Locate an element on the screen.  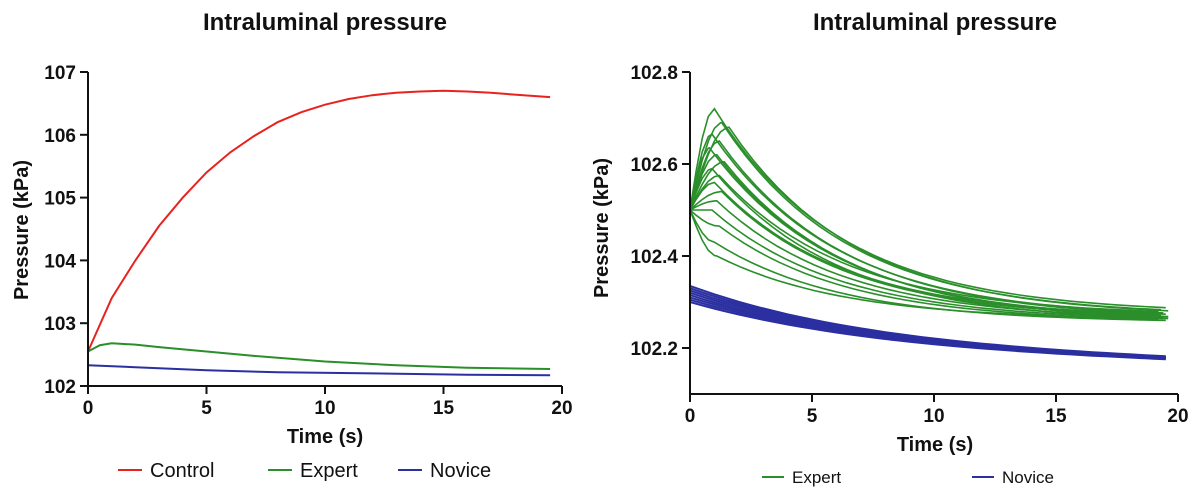
chart-left-xlabel: Time (s) is located at coordinates (325, 437).